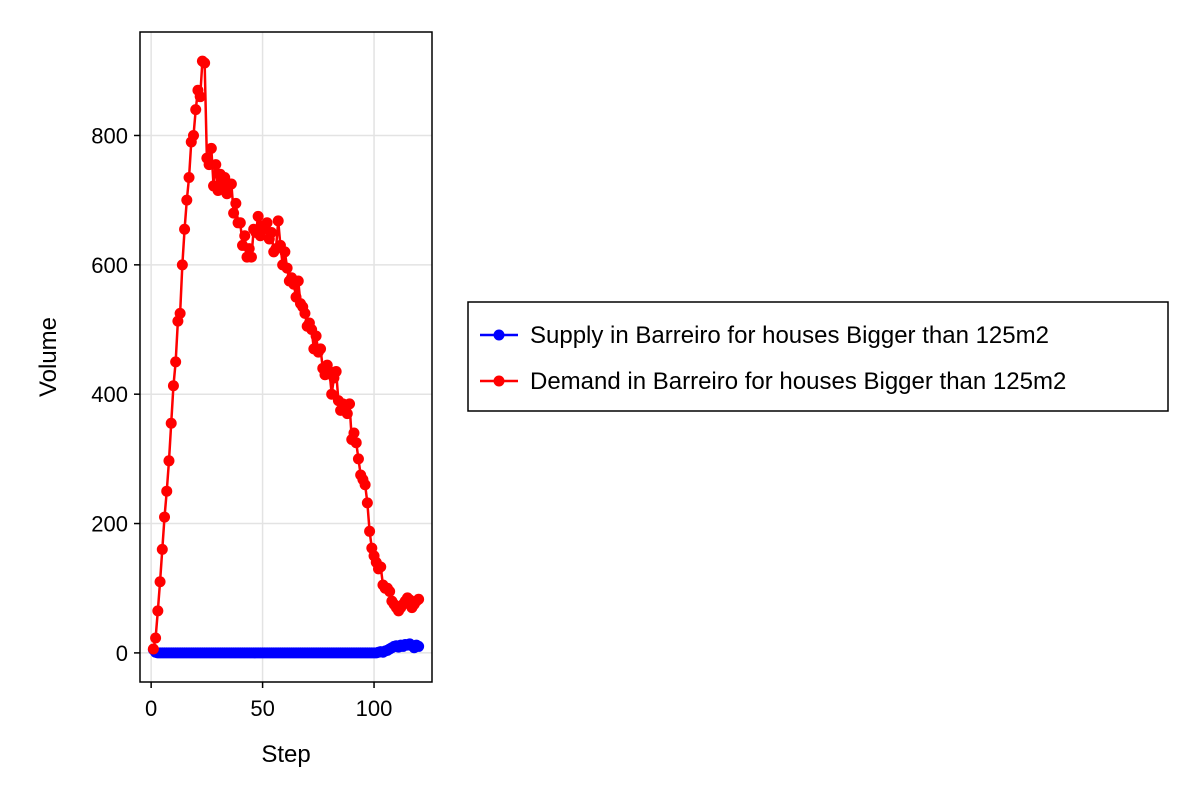 The height and width of the screenshot is (800, 1200). What do you see at coordinates (122, 653) in the screenshot?
I see `y-tick-label: 0` at bounding box center [122, 653].